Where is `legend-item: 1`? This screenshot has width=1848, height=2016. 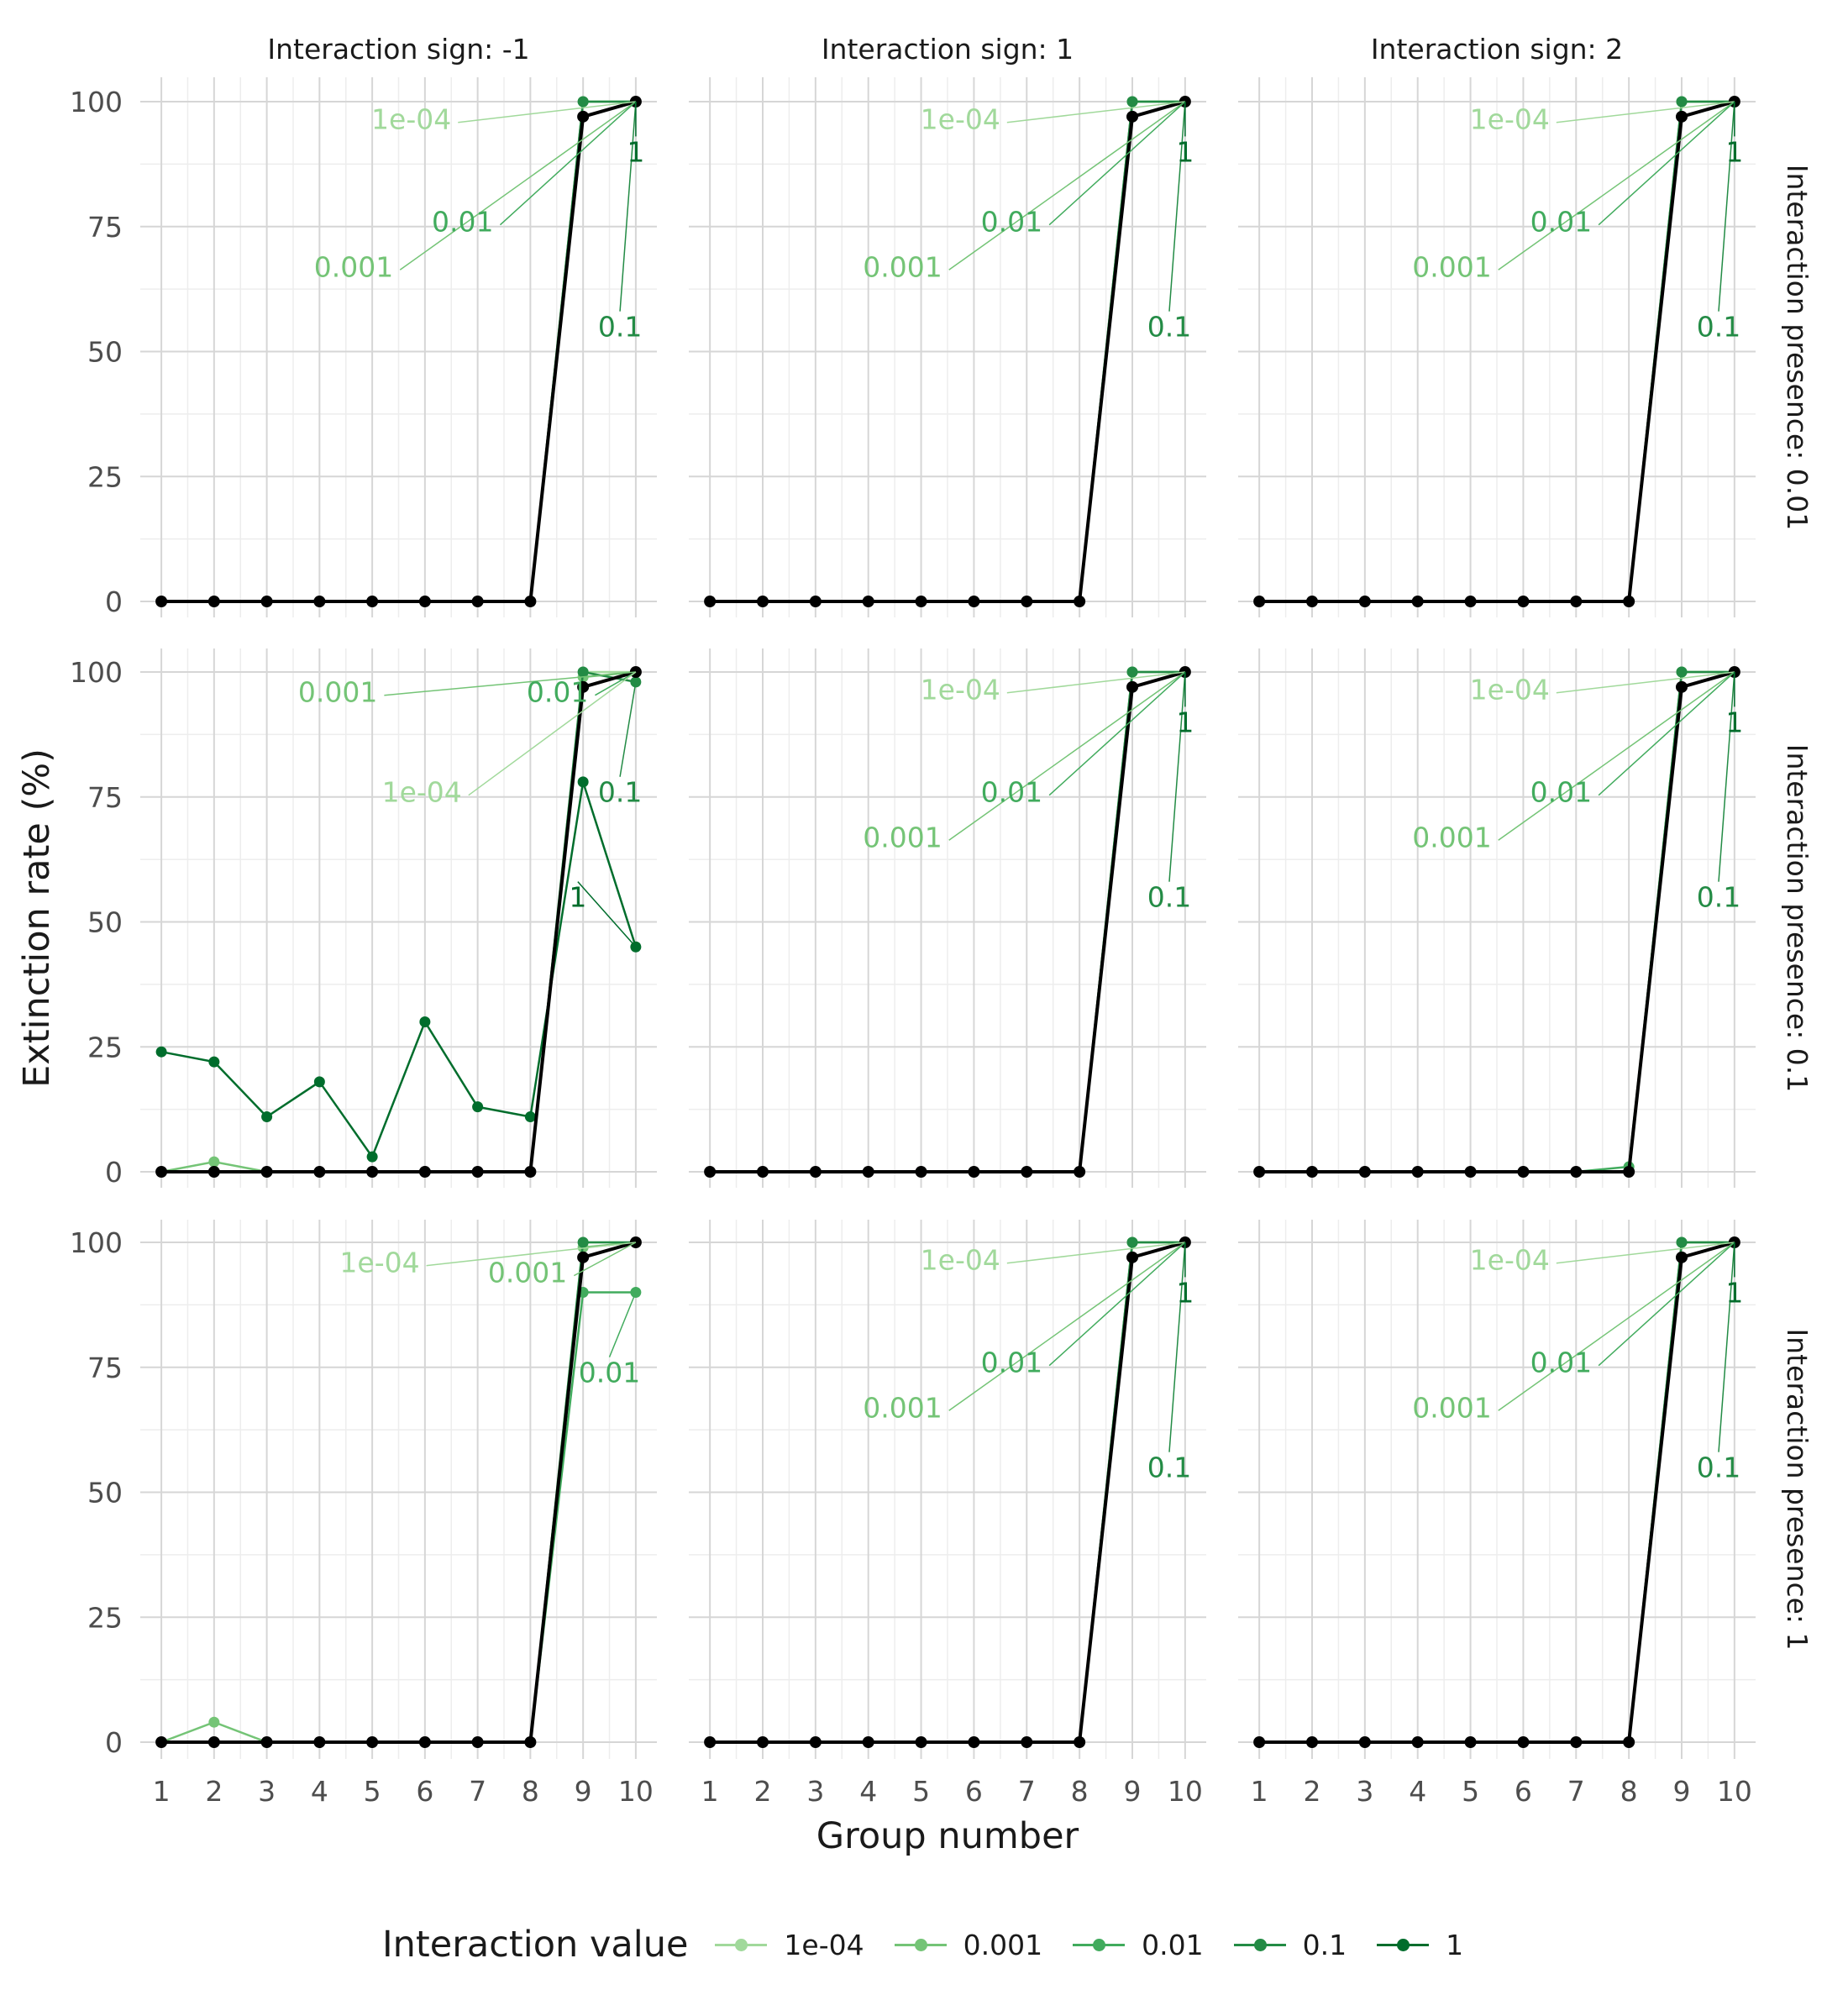
legend-item: 1 is located at coordinates (1418, 1944).